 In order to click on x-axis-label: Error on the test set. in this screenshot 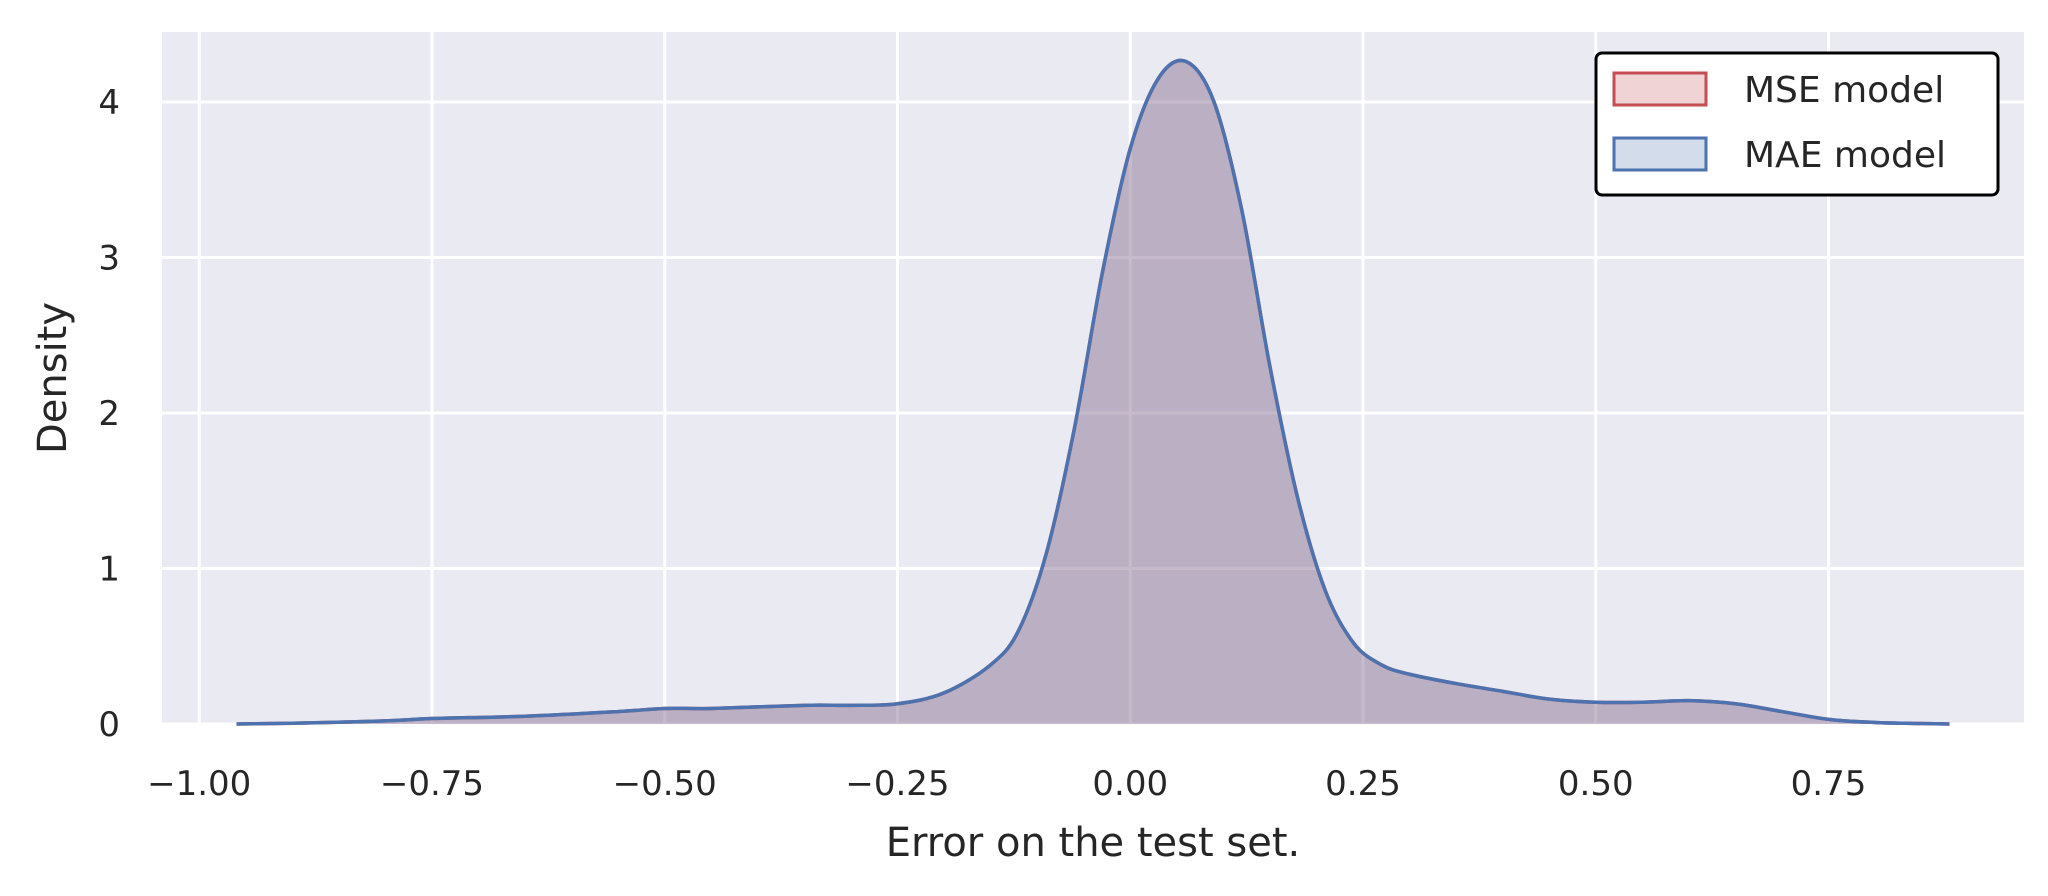, I will do `click(1093, 843)`.